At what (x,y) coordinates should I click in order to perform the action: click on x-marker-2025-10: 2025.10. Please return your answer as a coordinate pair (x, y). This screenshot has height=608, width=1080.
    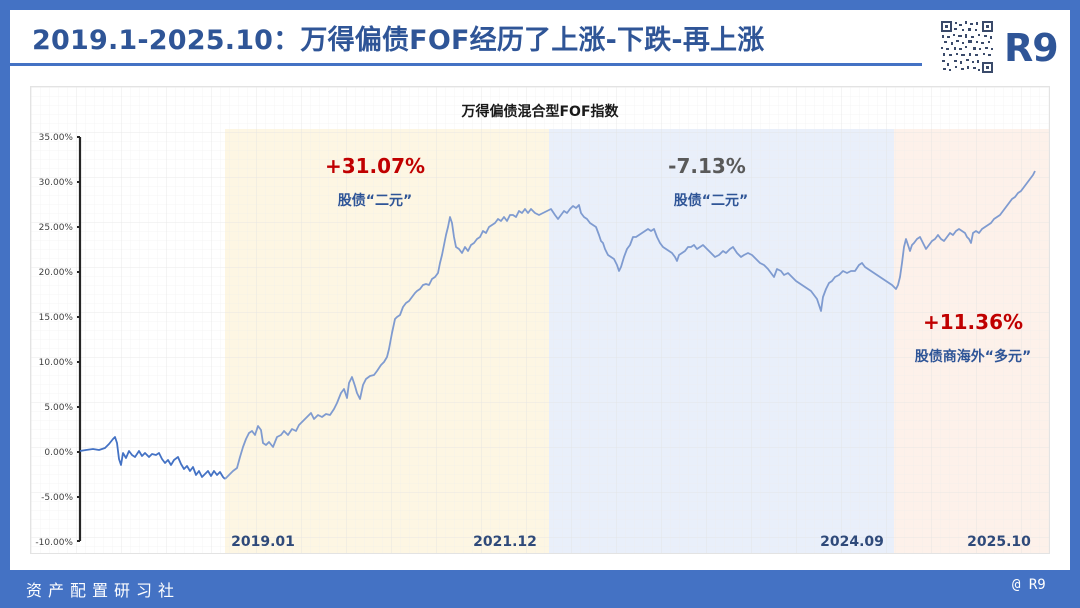
    Looking at the image, I should click on (999, 542).